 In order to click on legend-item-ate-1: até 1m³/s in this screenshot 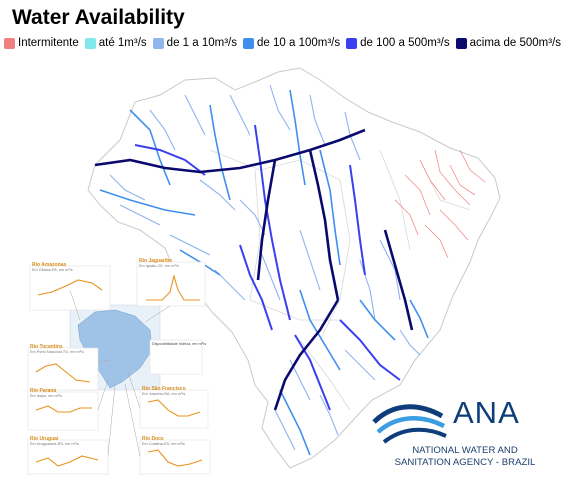, I will do `click(115, 43)`.